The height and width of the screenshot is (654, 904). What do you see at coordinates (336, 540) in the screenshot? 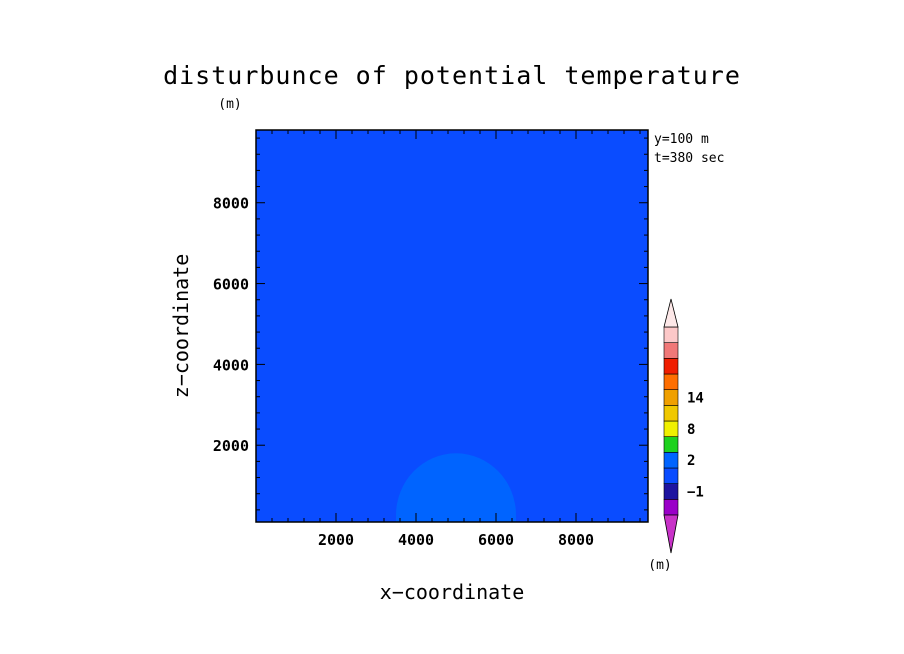
I see `x-tick-label: 2000` at bounding box center [336, 540].